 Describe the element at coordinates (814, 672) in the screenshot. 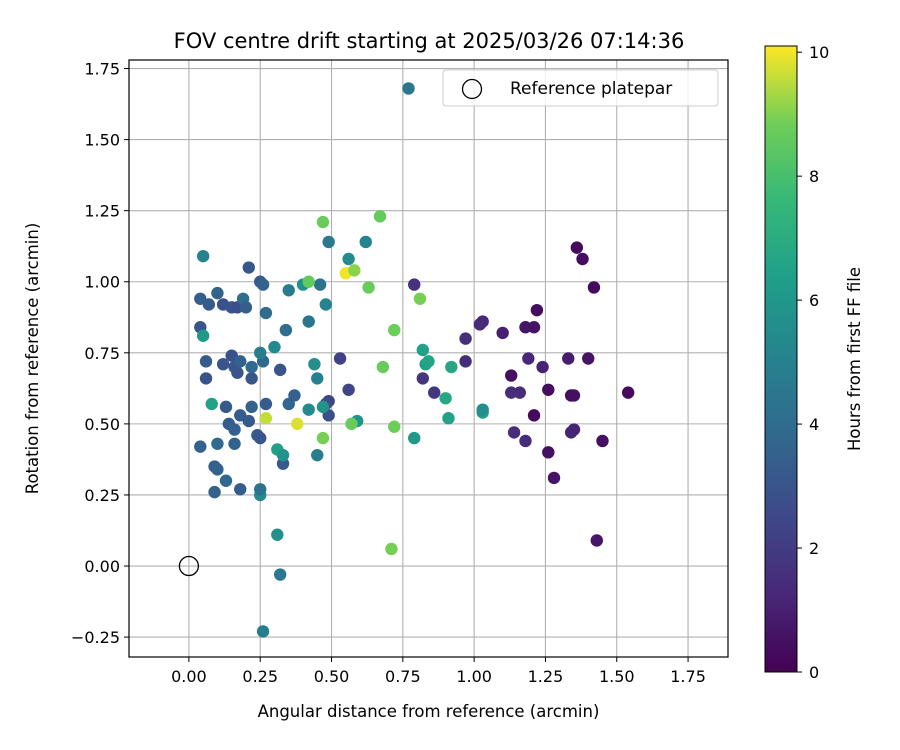

I see `colorbar-tick-label: 0` at that location.